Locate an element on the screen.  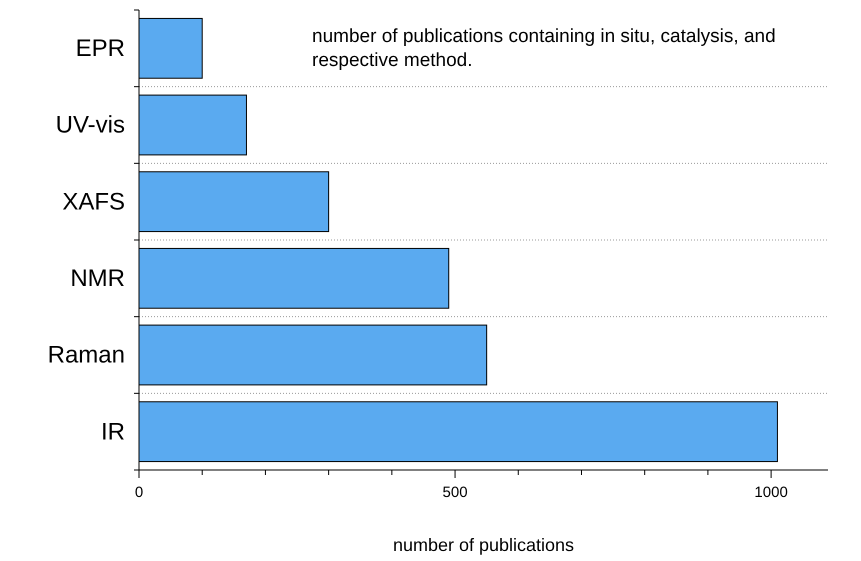
y-tick-label: Raman is located at coordinates (86, 355).